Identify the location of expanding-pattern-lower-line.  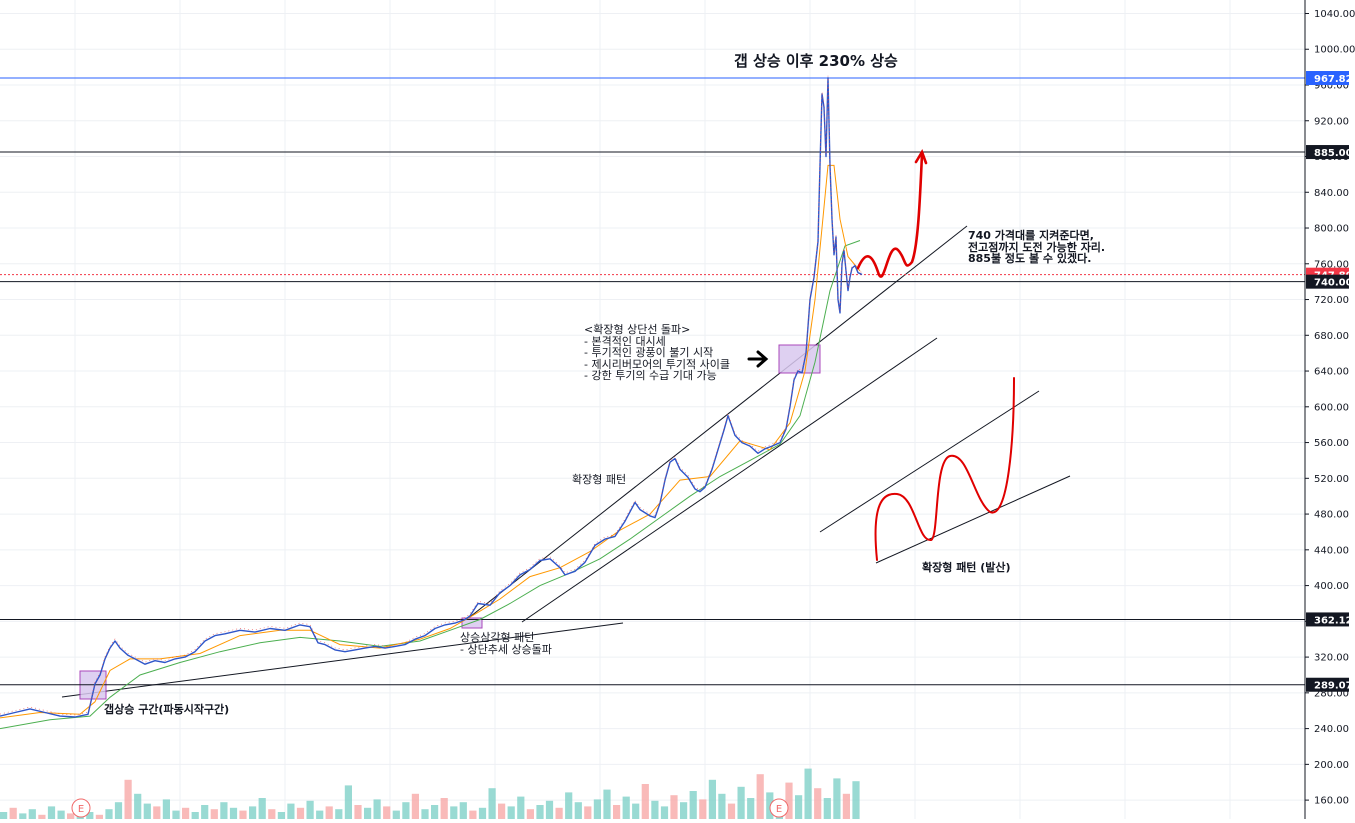
(729, 480).